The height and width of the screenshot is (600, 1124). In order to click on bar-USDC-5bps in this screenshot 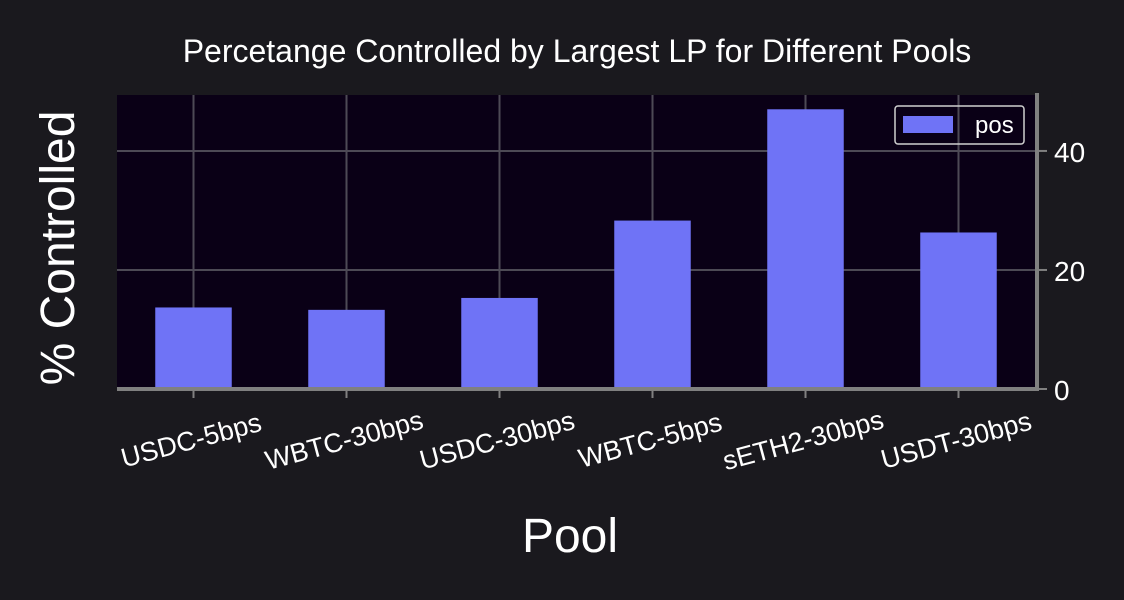, I will do `click(193, 348)`.